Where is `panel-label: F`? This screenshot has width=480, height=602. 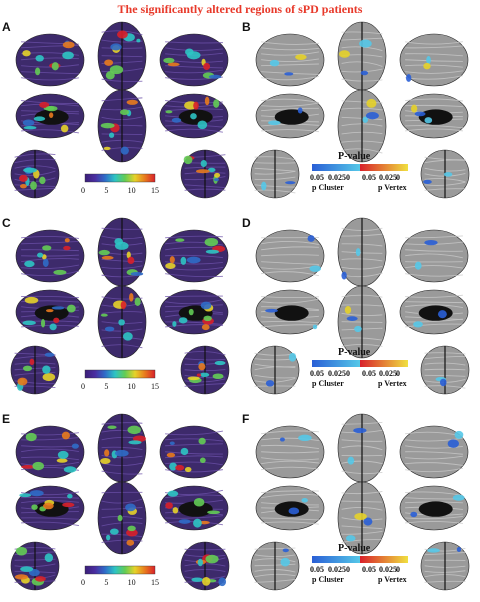
panel-label: F is located at coordinates (246, 419).